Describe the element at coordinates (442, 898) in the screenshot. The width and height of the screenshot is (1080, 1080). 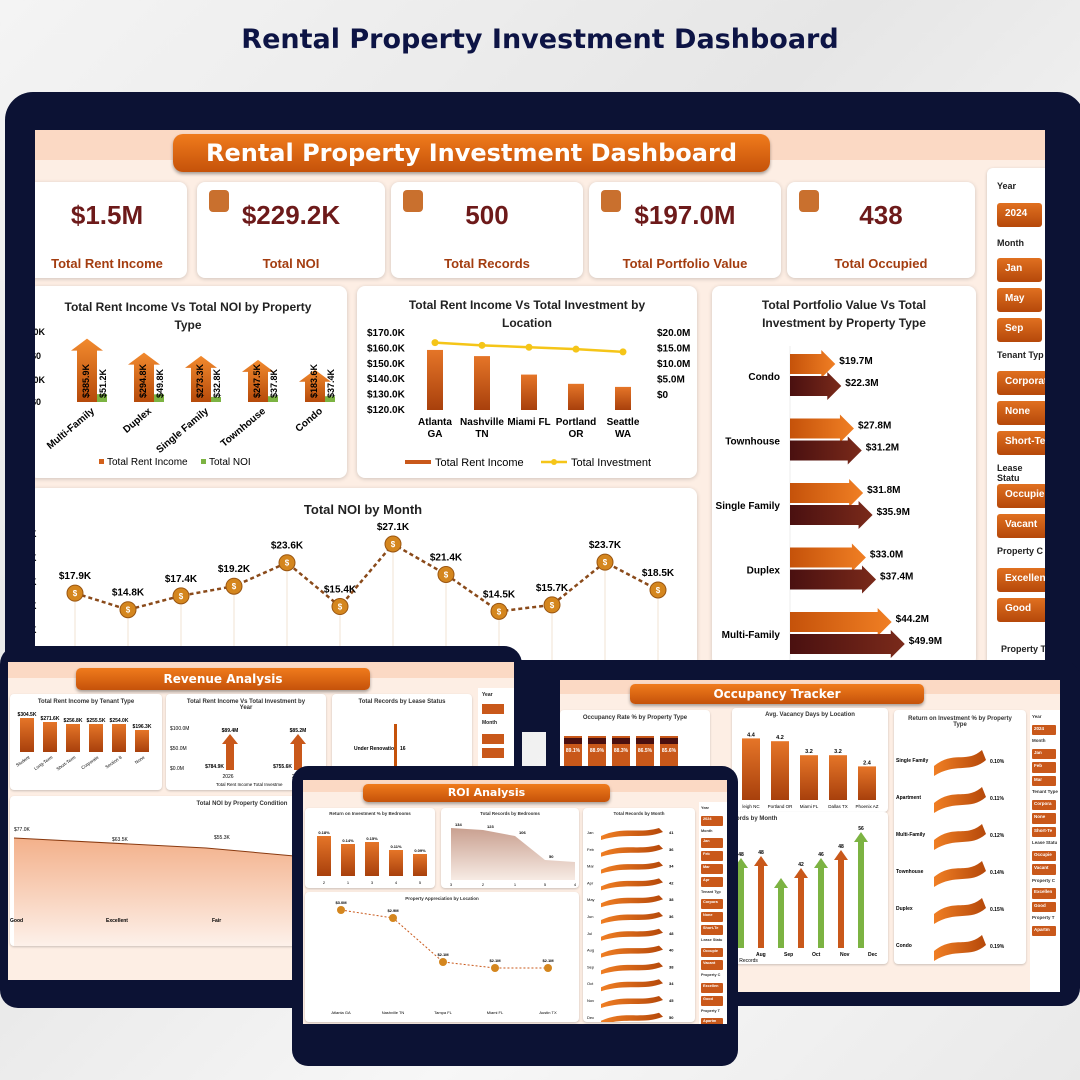
I see `mini-chart-title: Property Appreciation by Location` at that location.